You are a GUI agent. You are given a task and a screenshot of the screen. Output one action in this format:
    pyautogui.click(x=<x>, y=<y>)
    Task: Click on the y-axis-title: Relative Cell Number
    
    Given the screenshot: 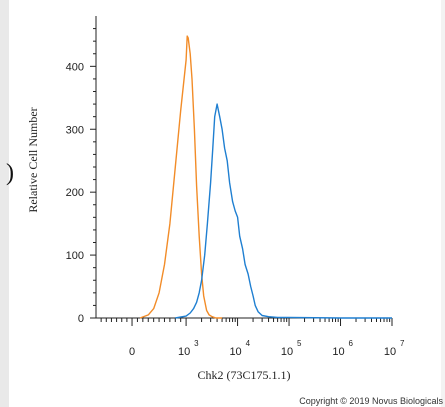 What is the action you would take?
    pyautogui.click(x=33, y=159)
    